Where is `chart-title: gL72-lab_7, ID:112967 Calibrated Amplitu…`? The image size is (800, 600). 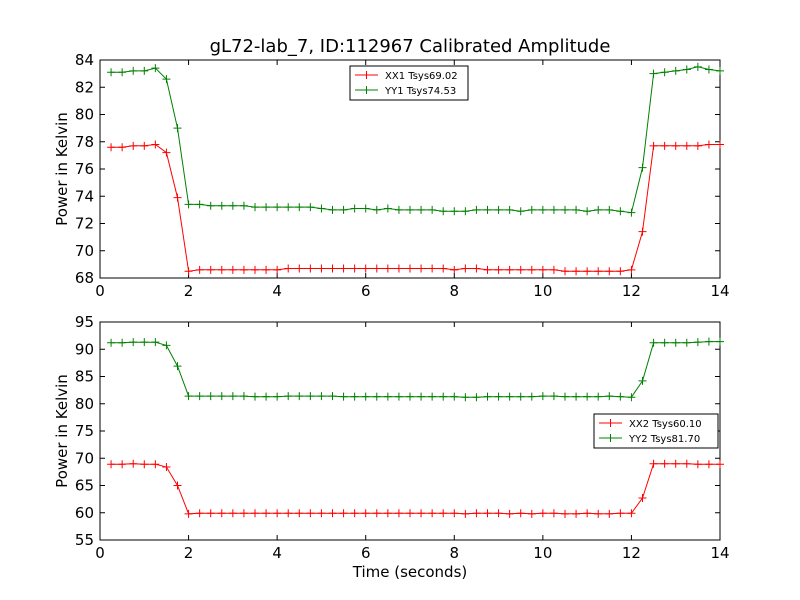
chart-title: gL72-lab_7, ID:112967 Calibrated Amplitu… is located at coordinates (410, 46).